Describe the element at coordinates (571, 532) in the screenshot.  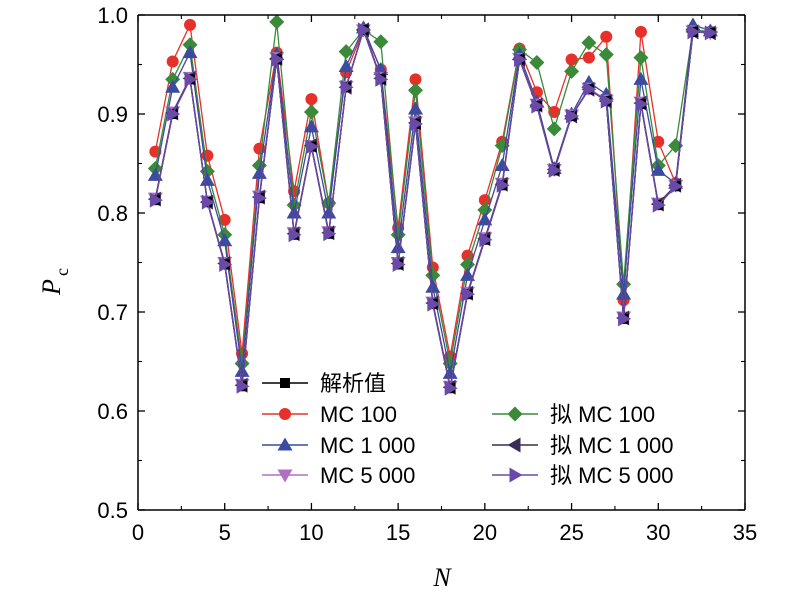
I see `x-tick-label: 25` at that location.